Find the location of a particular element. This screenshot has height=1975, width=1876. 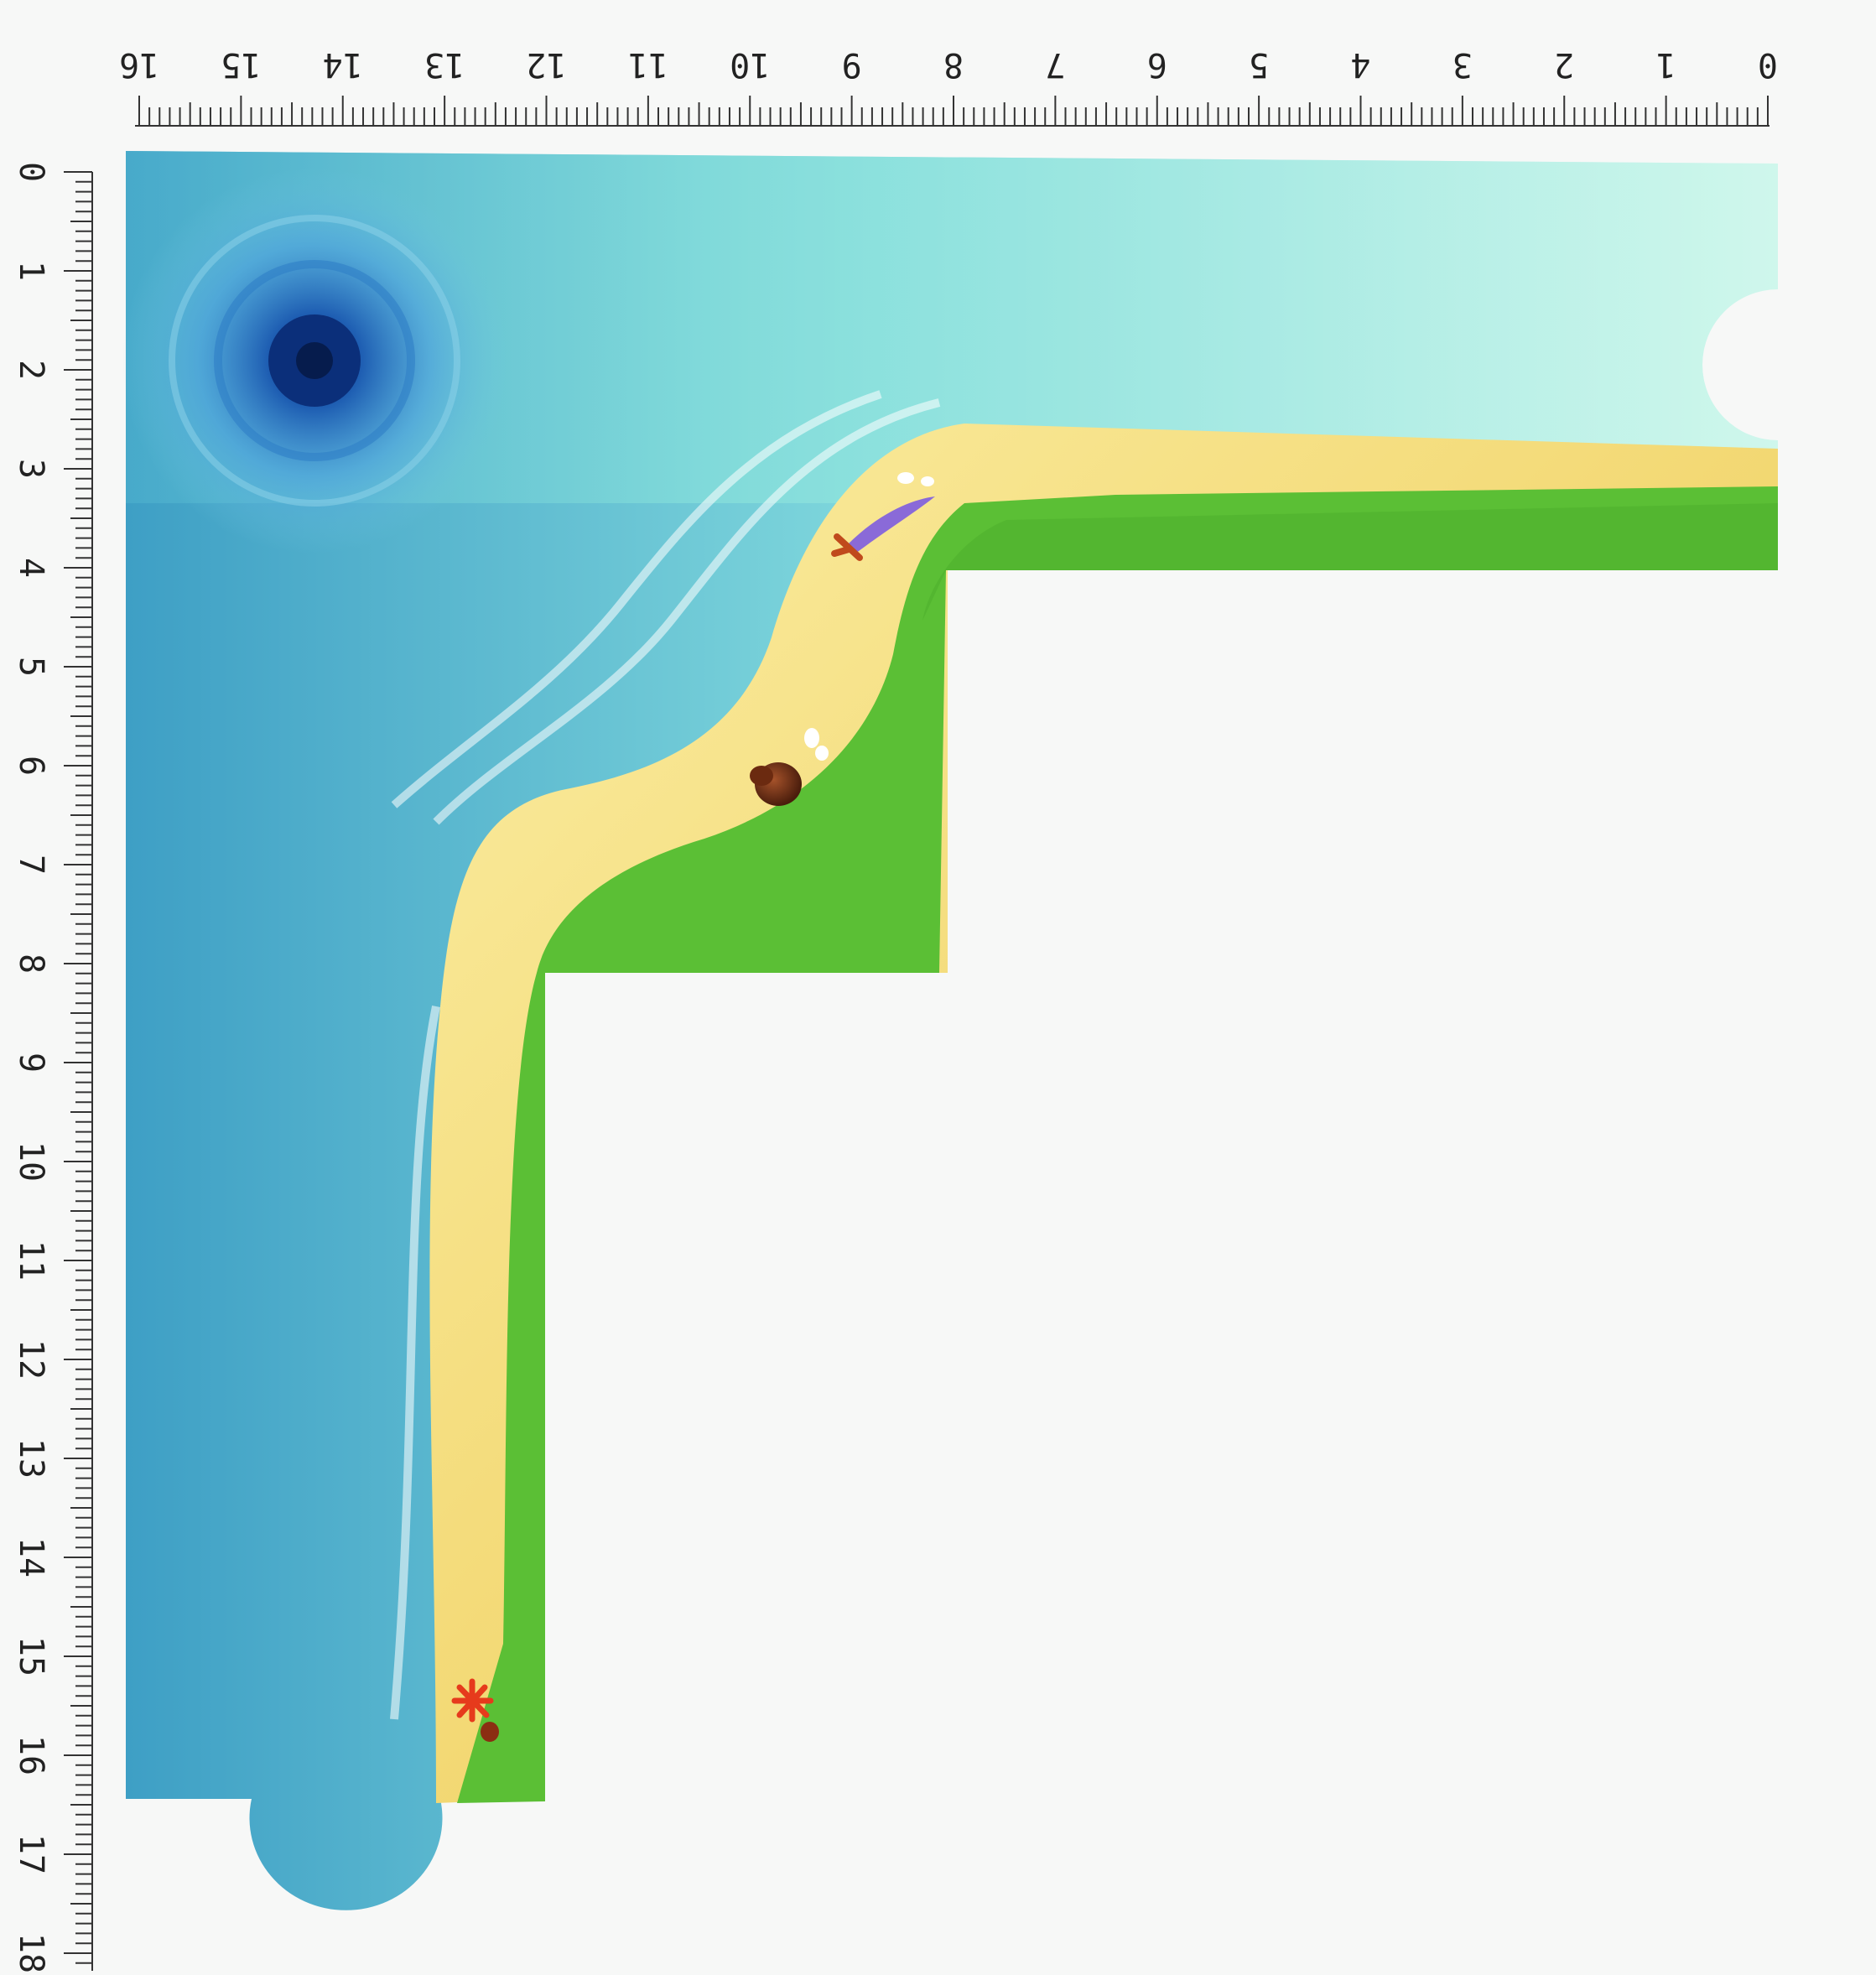

starfish-icon is located at coordinates (472, 1700).